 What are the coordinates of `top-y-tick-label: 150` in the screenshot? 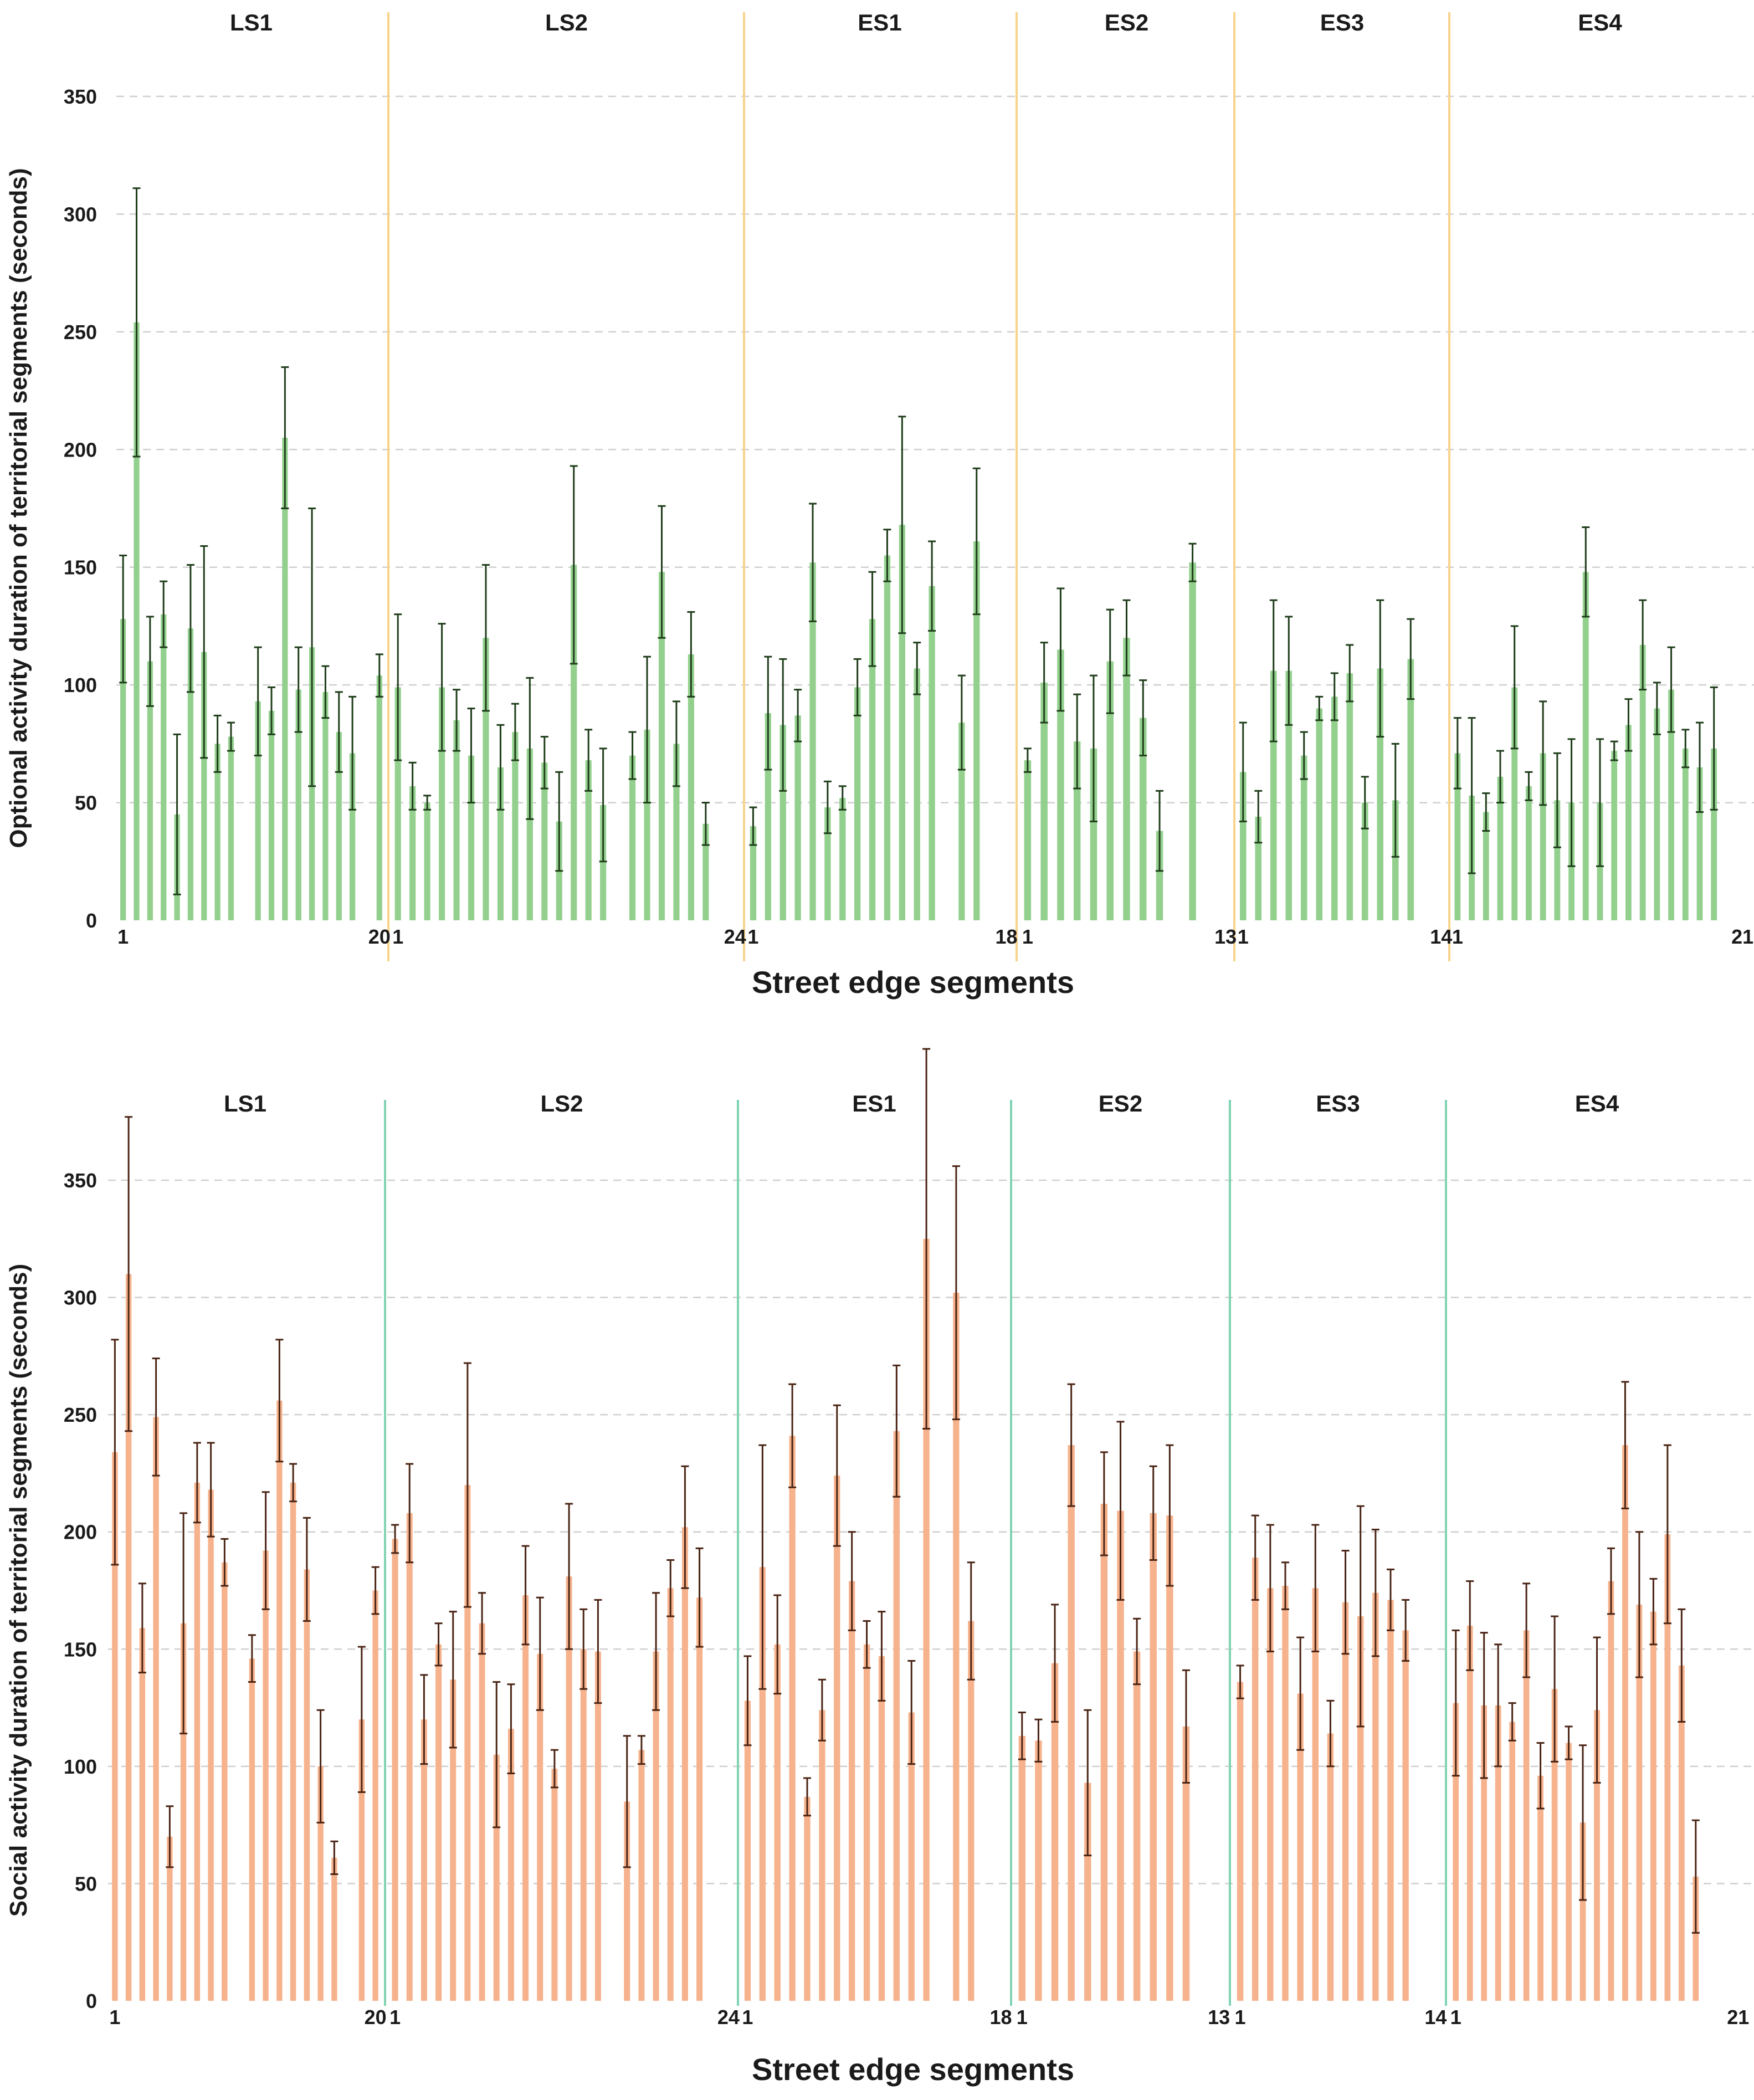 It's located at (80, 567).